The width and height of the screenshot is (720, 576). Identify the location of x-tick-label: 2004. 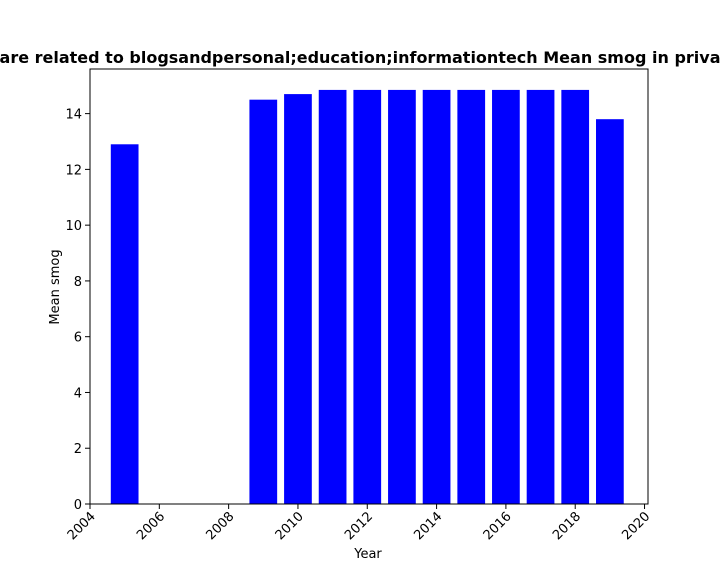
(82, 526).